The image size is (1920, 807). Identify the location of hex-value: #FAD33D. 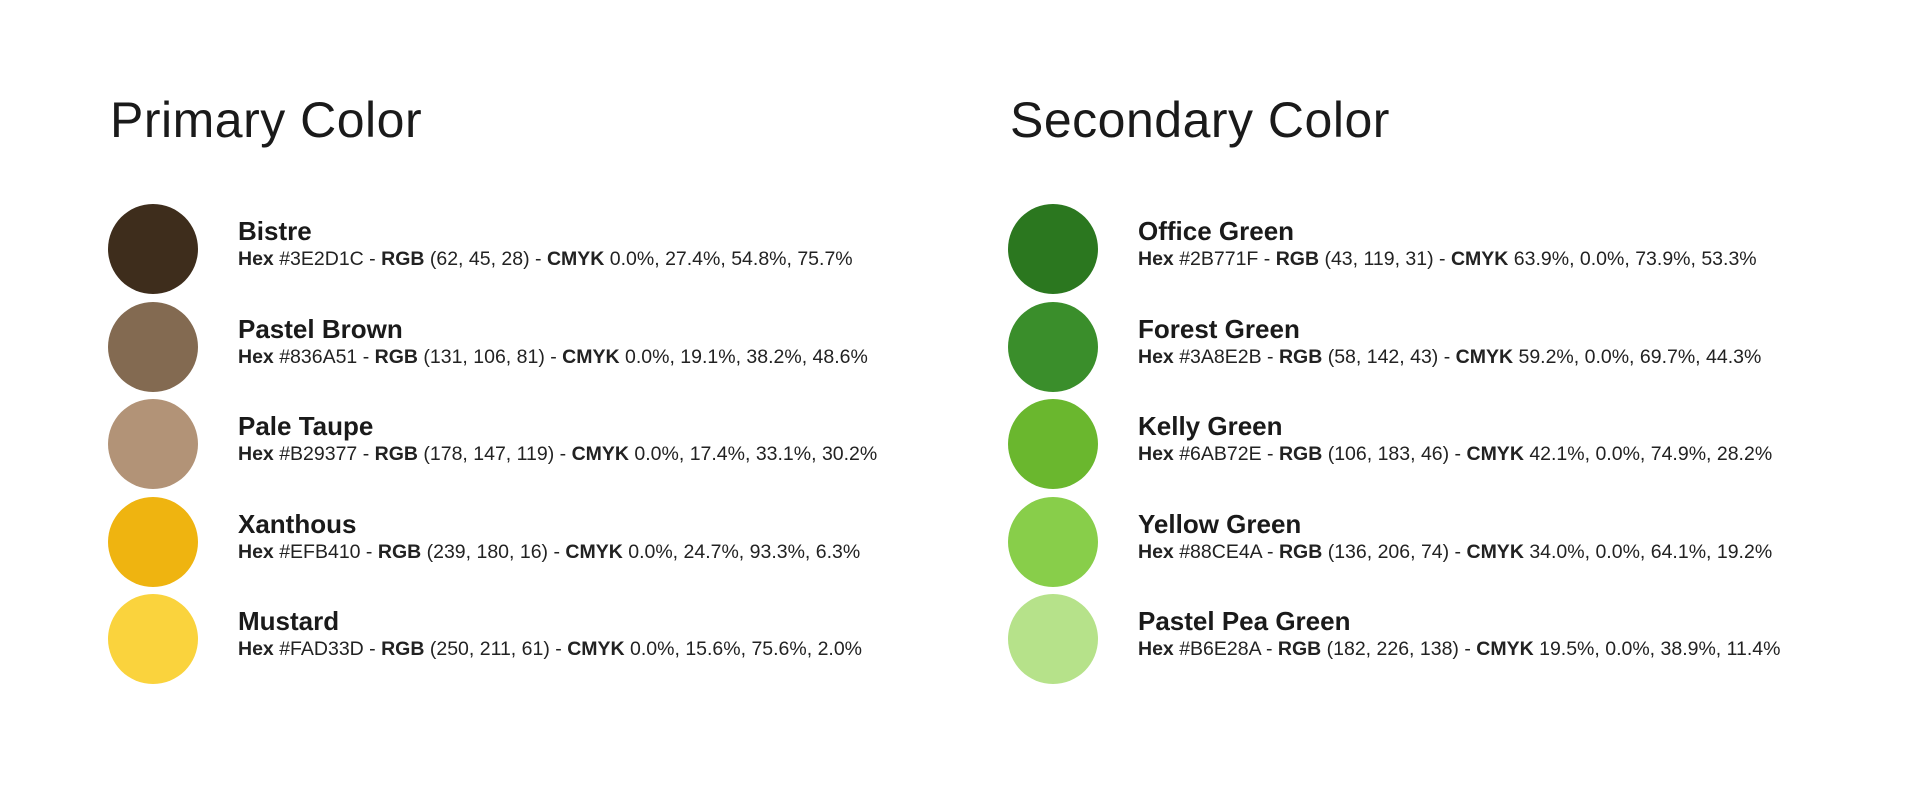
(321, 649).